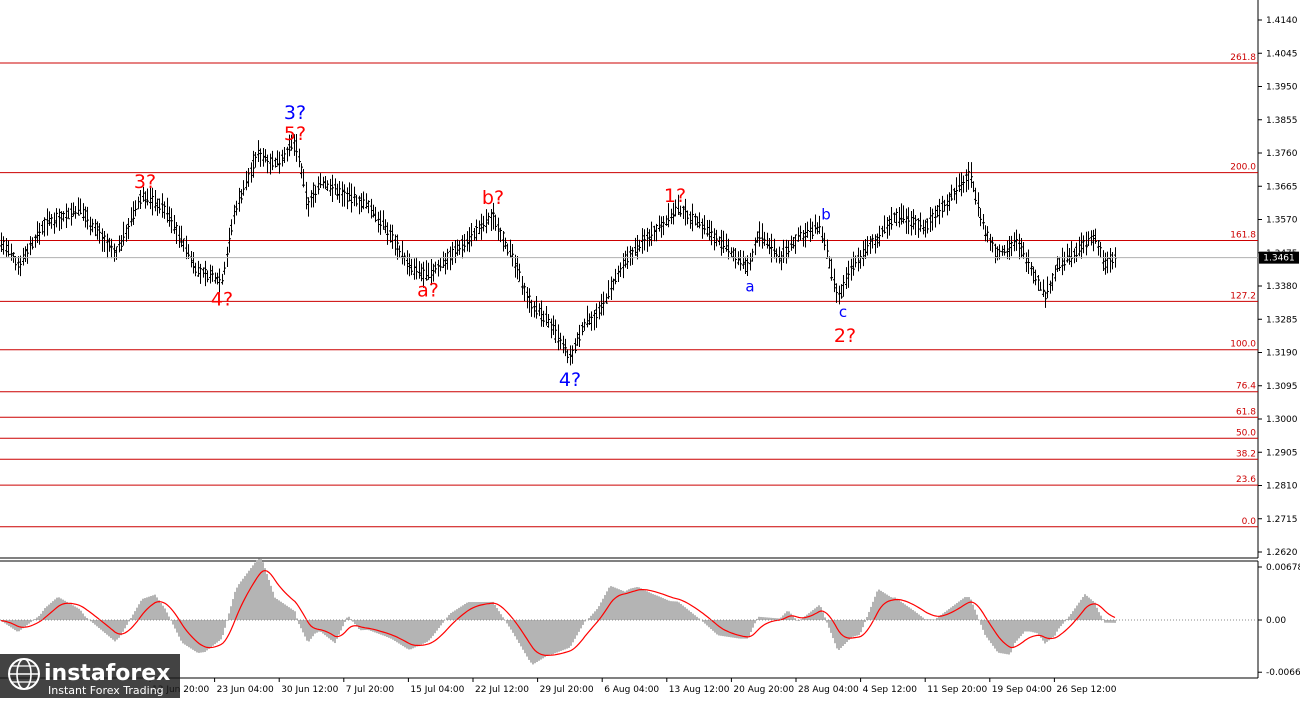 This screenshot has height=704, width=1300. What do you see at coordinates (749, 286) in the screenshot?
I see `wave-label: a` at bounding box center [749, 286].